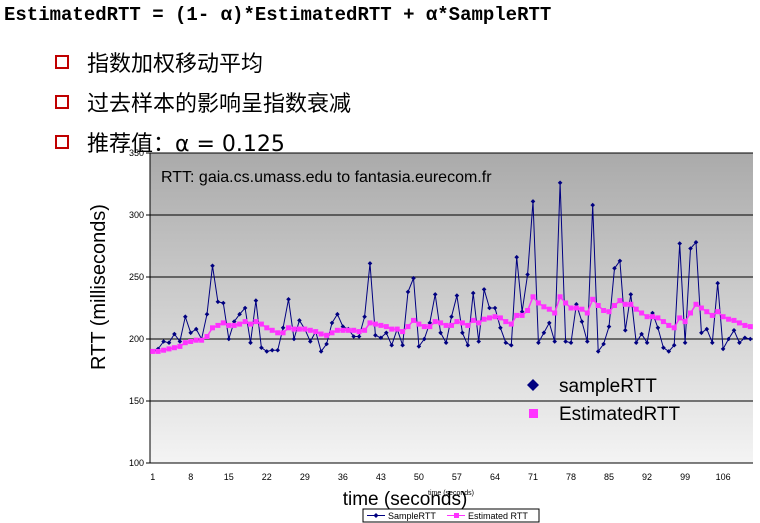 Image resolution: width=760 pixels, height=523 pixels. Describe the element at coordinates (495, 477) in the screenshot. I see `x-tick-label: 64` at that location.